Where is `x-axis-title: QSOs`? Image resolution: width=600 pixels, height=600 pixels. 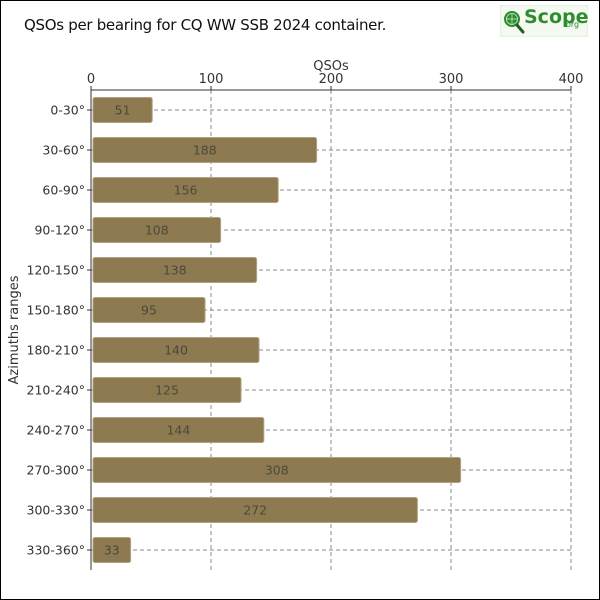
x-axis-title: QSOs is located at coordinates (331, 66).